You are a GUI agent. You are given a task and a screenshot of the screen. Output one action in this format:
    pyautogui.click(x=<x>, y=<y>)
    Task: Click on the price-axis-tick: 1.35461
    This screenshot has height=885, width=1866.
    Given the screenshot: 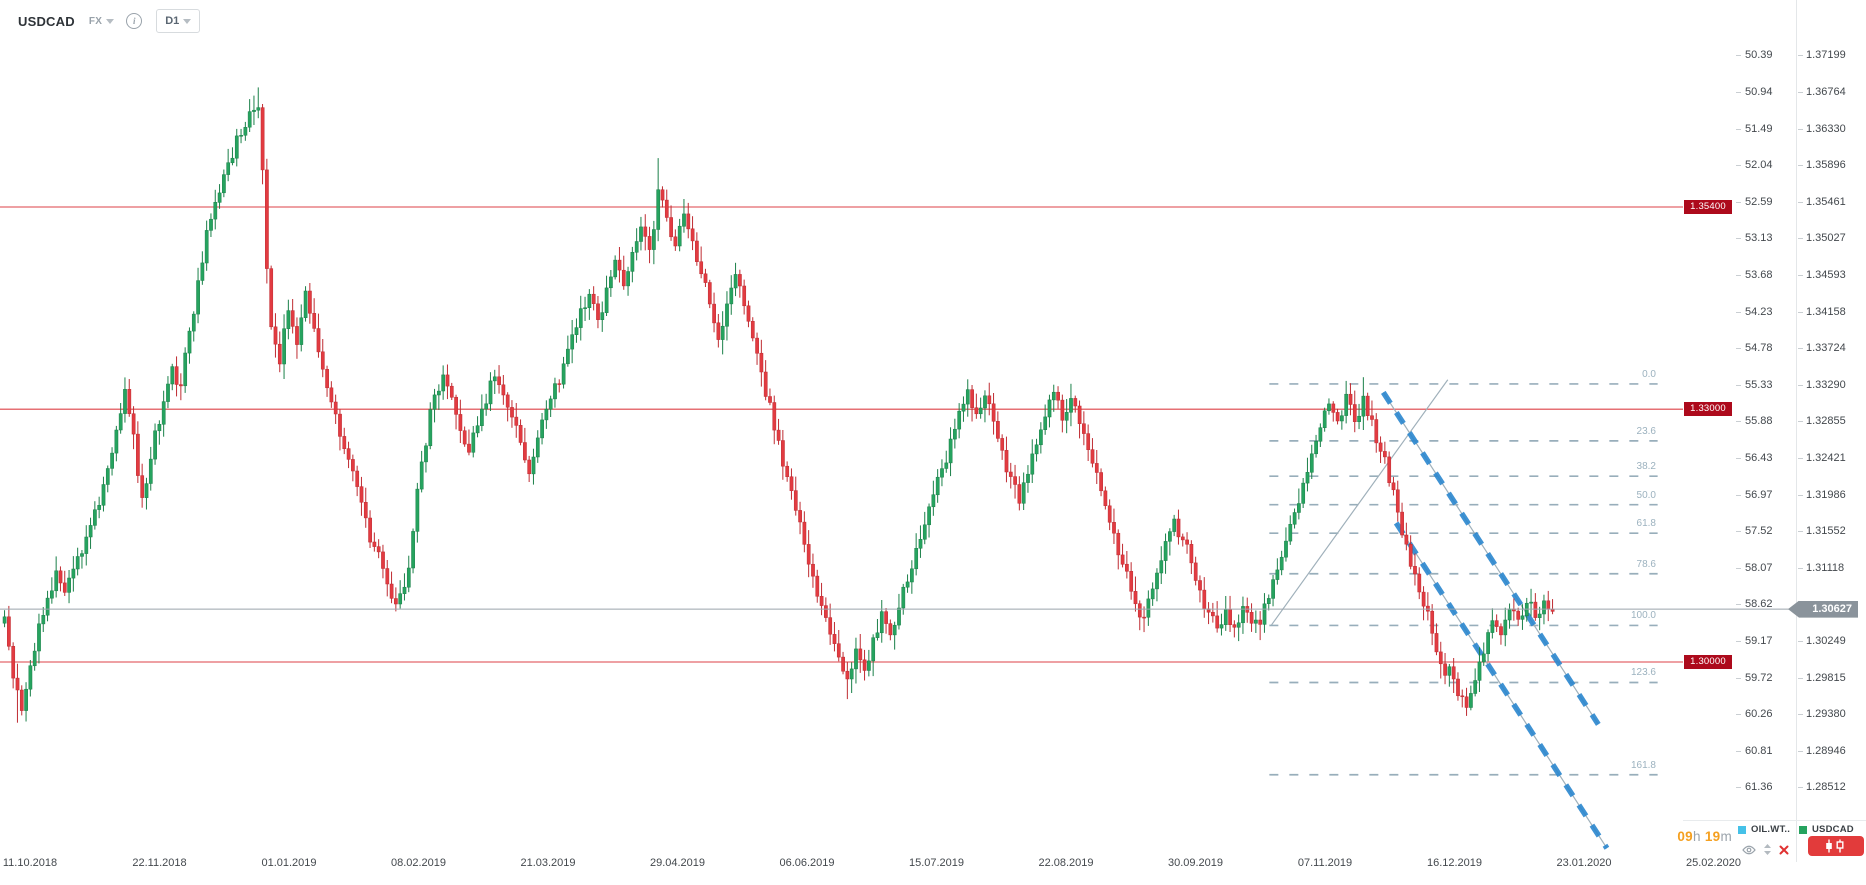 What is the action you would take?
    pyautogui.click(x=1826, y=201)
    